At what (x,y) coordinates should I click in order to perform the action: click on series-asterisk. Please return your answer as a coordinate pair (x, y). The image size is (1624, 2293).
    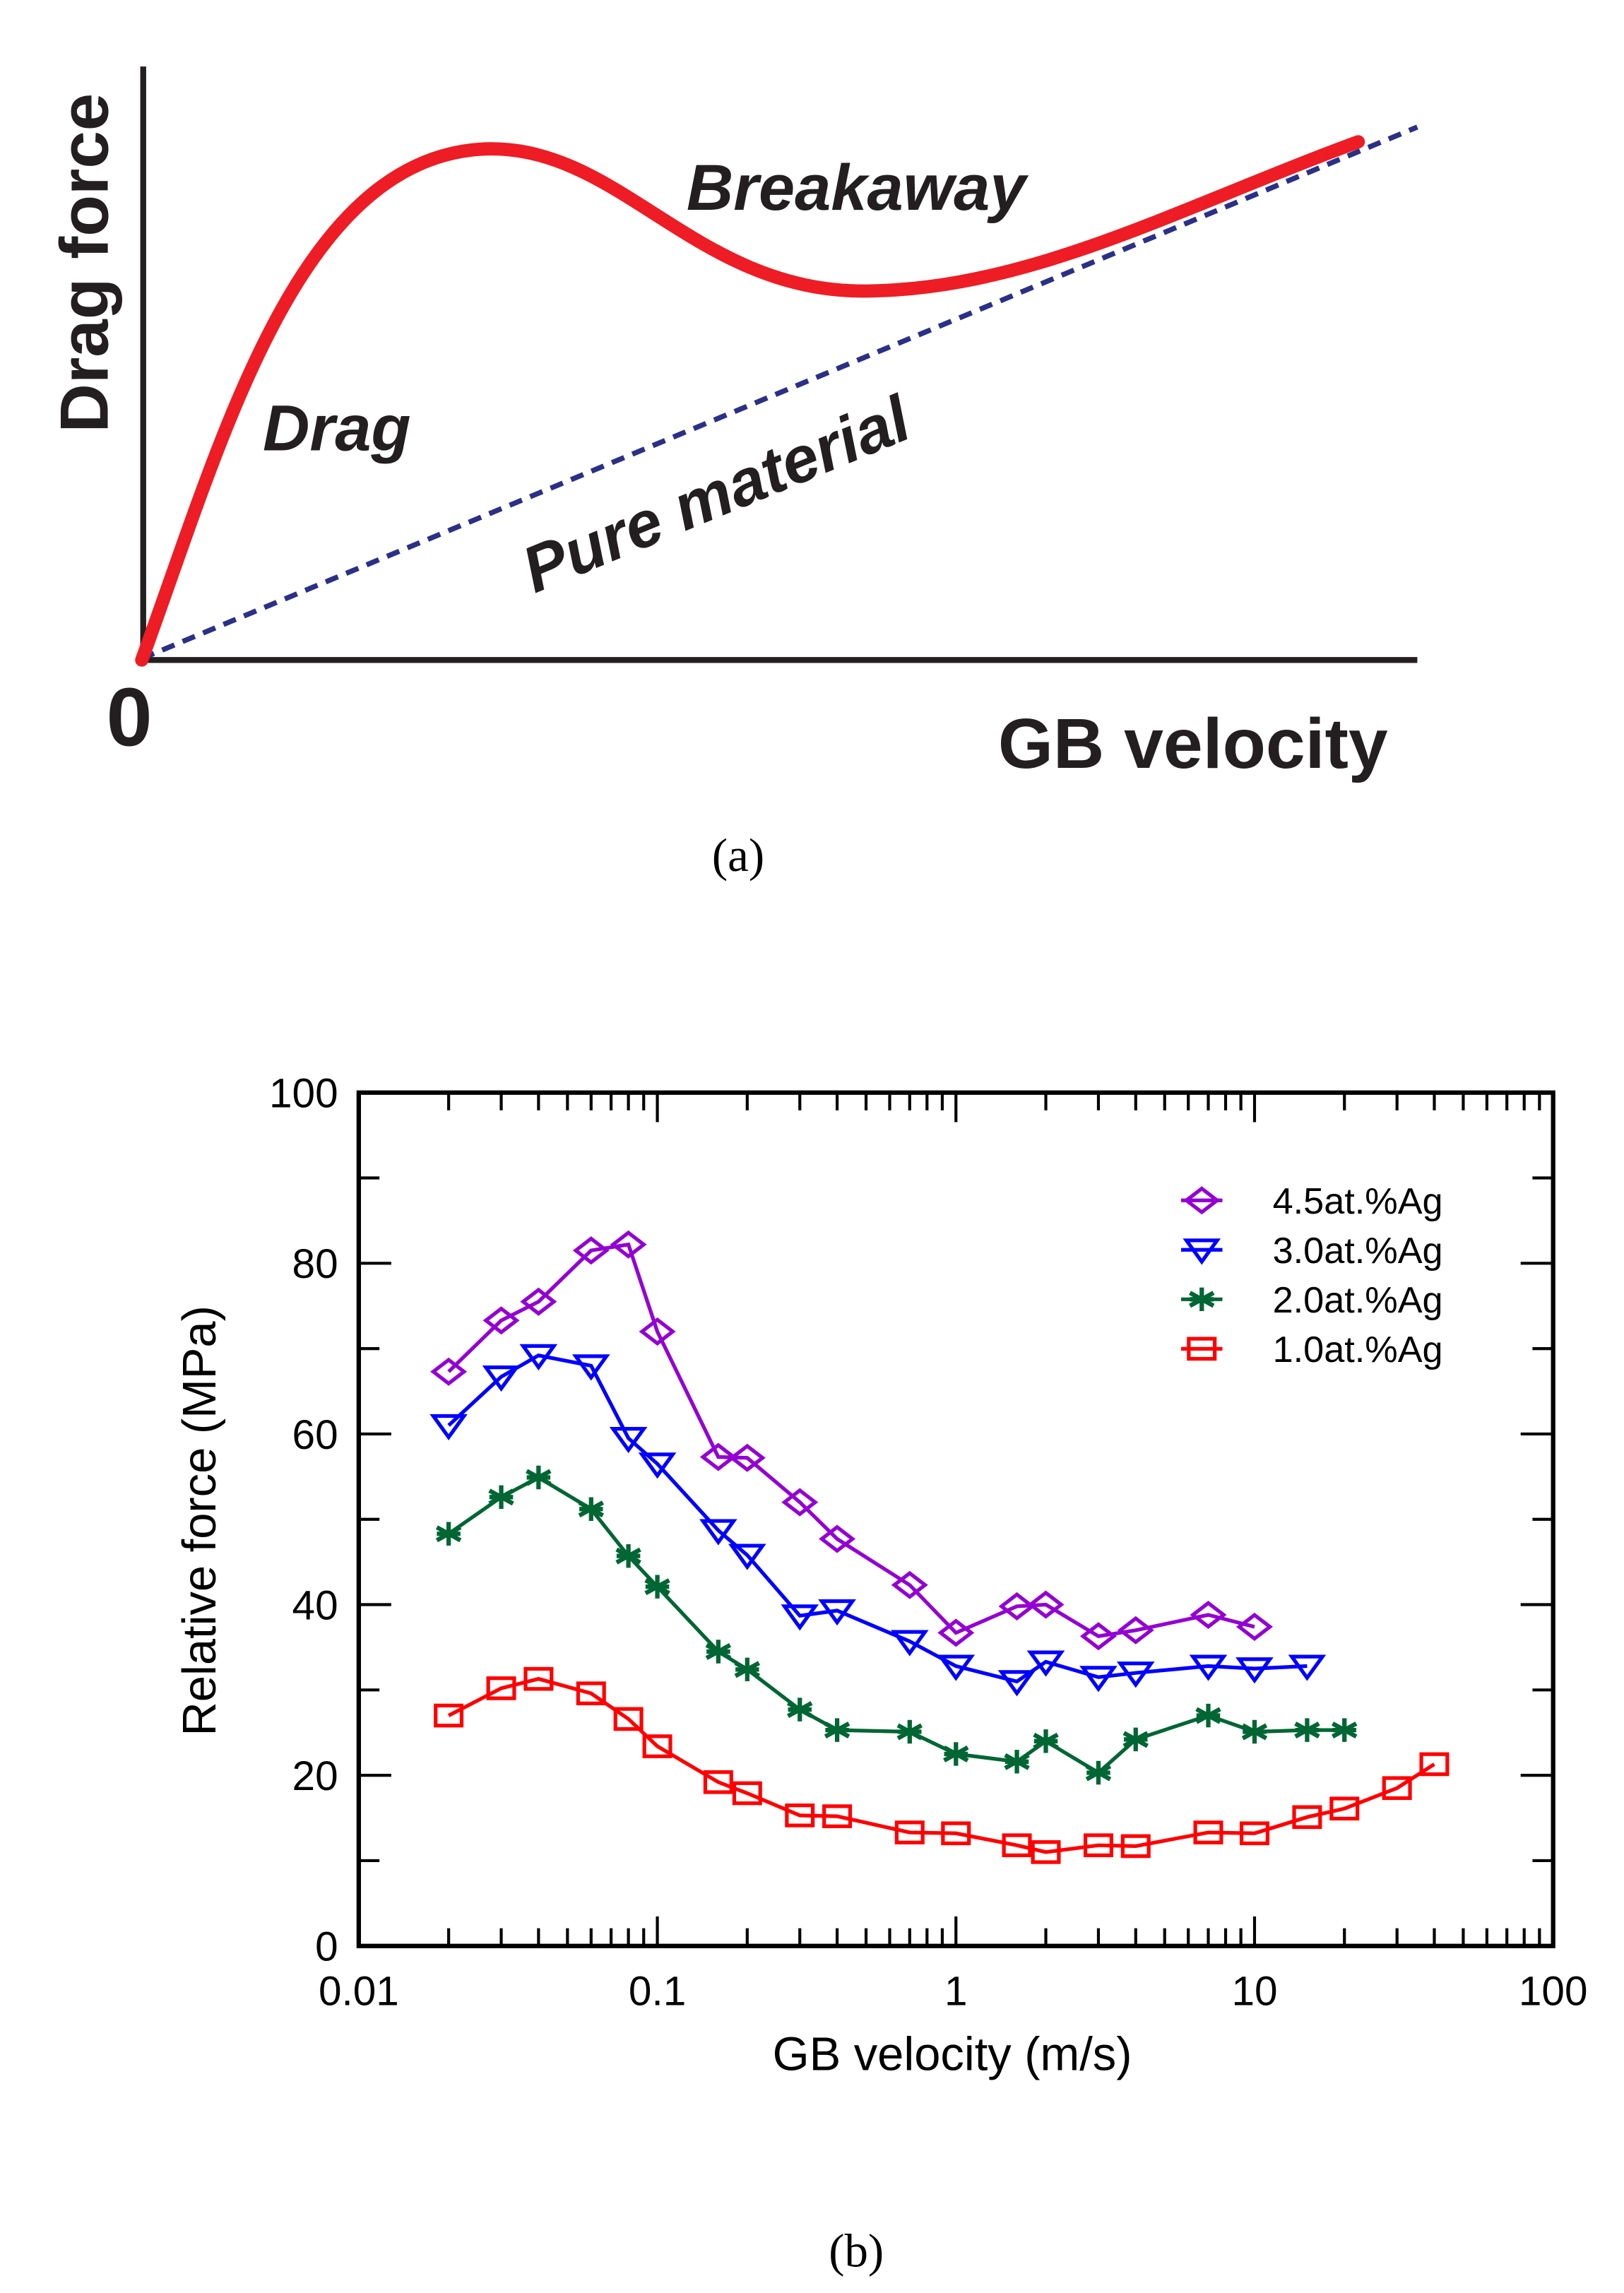
    Looking at the image, I should click on (896, 1625).